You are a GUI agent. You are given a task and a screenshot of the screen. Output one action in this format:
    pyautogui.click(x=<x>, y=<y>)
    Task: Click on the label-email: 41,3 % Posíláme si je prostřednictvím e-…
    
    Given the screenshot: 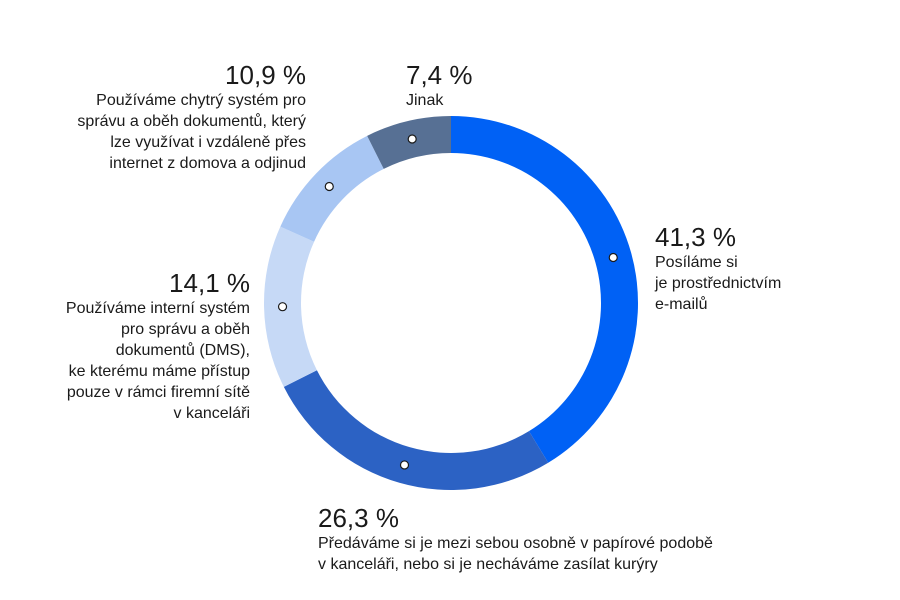 What is the action you would take?
    pyautogui.click(x=755, y=268)
    